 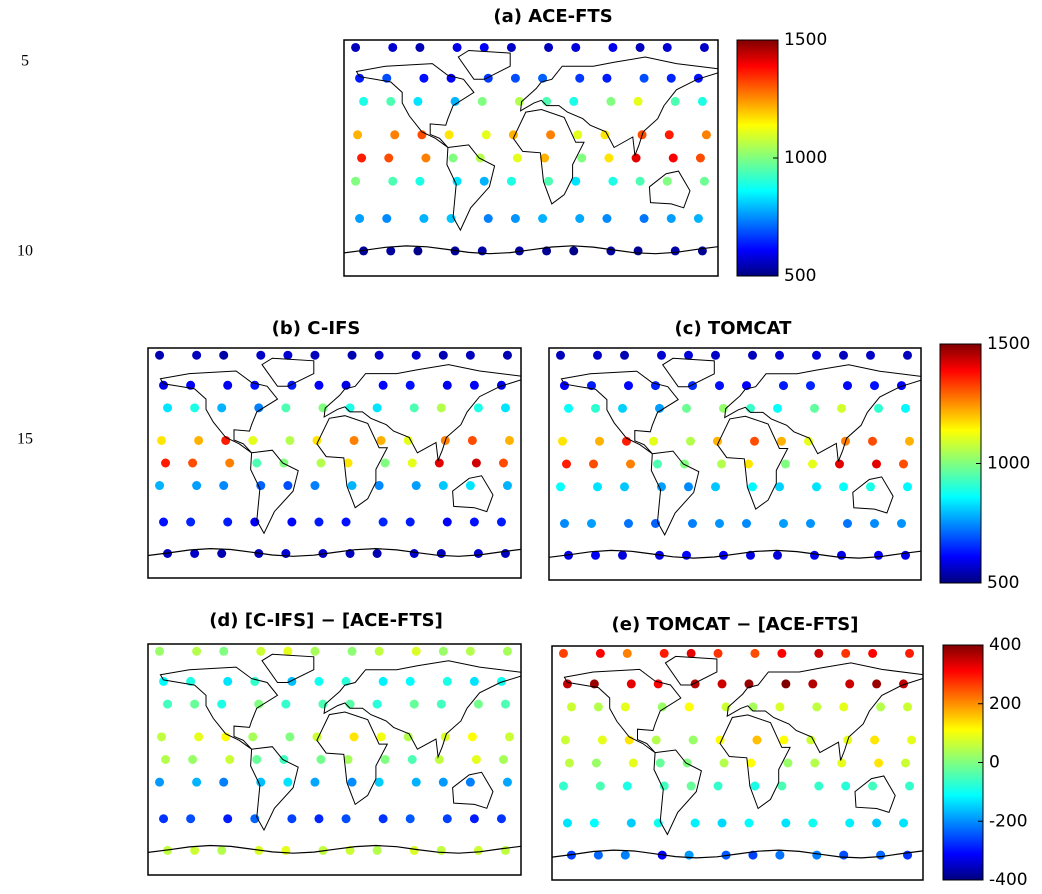 What do you see at coordinates (316, 328) in the screenshot?
I see `panel-title: (b) C-IFS` at bounding box center [316, 328].